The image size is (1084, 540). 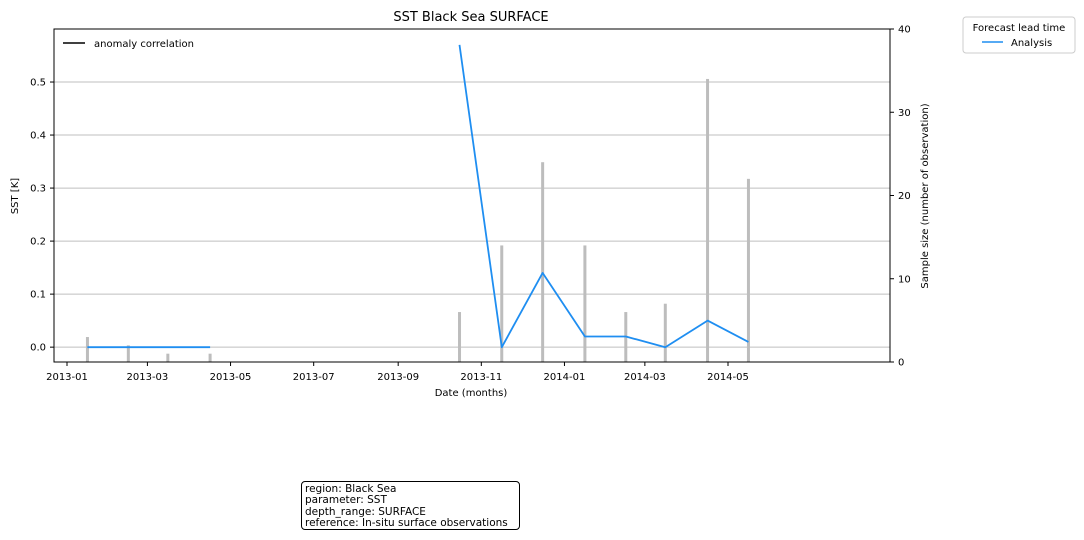 I want to click on y-tick-label: 0.0, so click(x=38, y=348).